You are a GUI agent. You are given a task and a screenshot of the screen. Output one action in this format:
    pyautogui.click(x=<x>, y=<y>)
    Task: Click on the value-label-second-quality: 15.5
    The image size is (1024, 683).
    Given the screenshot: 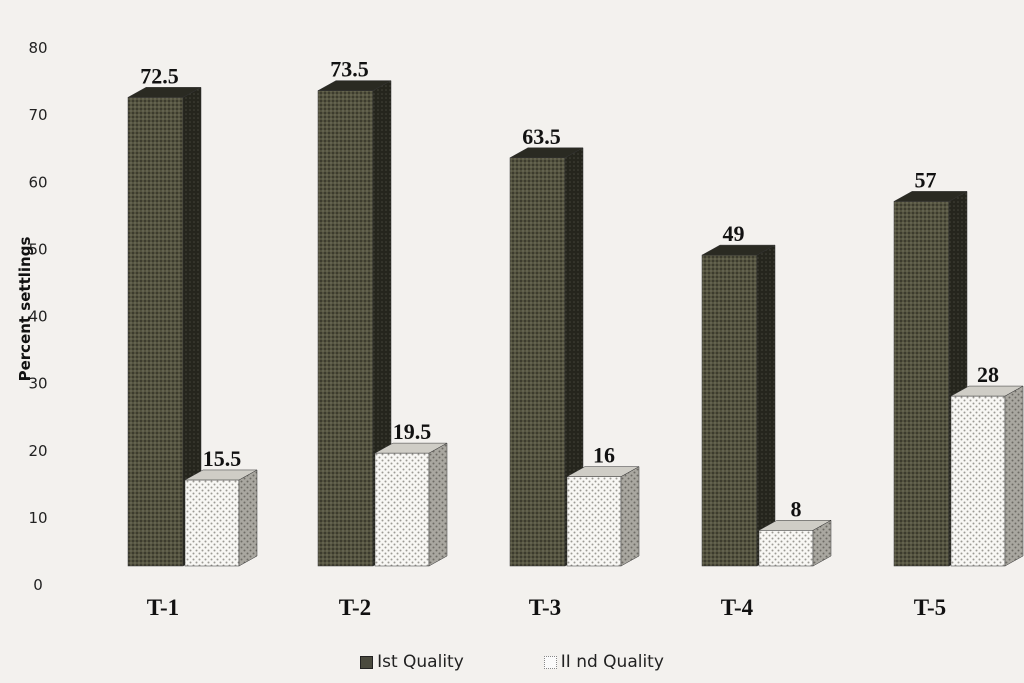 What is the action you would take?
    pyautogui.click(x=222, y=458)
    